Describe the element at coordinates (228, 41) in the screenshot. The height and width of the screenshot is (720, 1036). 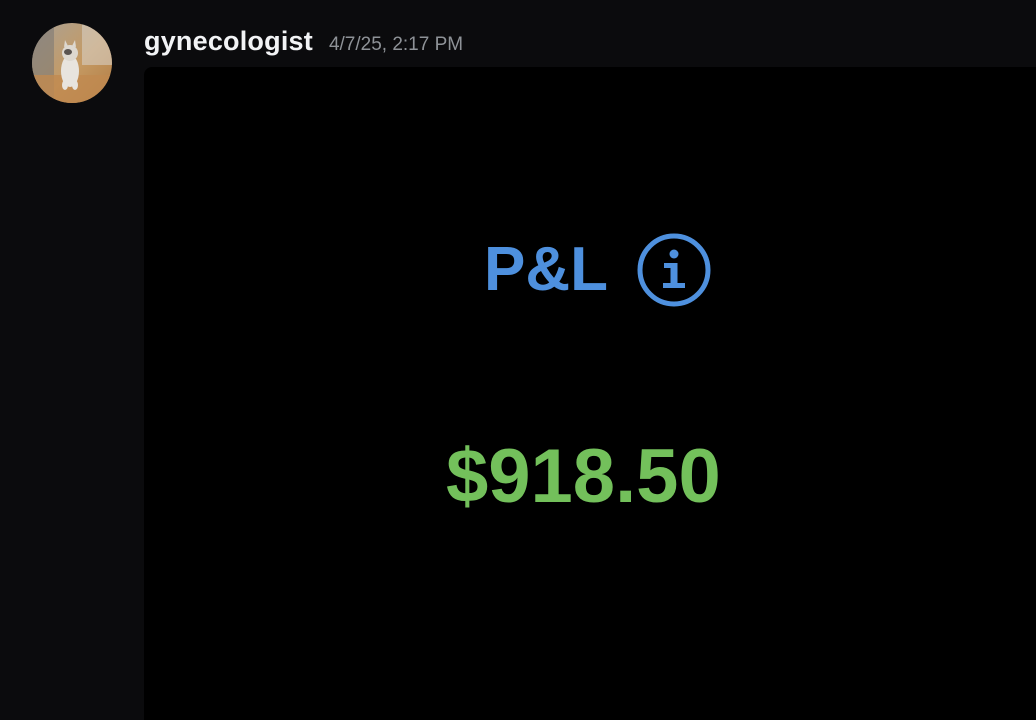
I see `username: gynecologist` at that location.